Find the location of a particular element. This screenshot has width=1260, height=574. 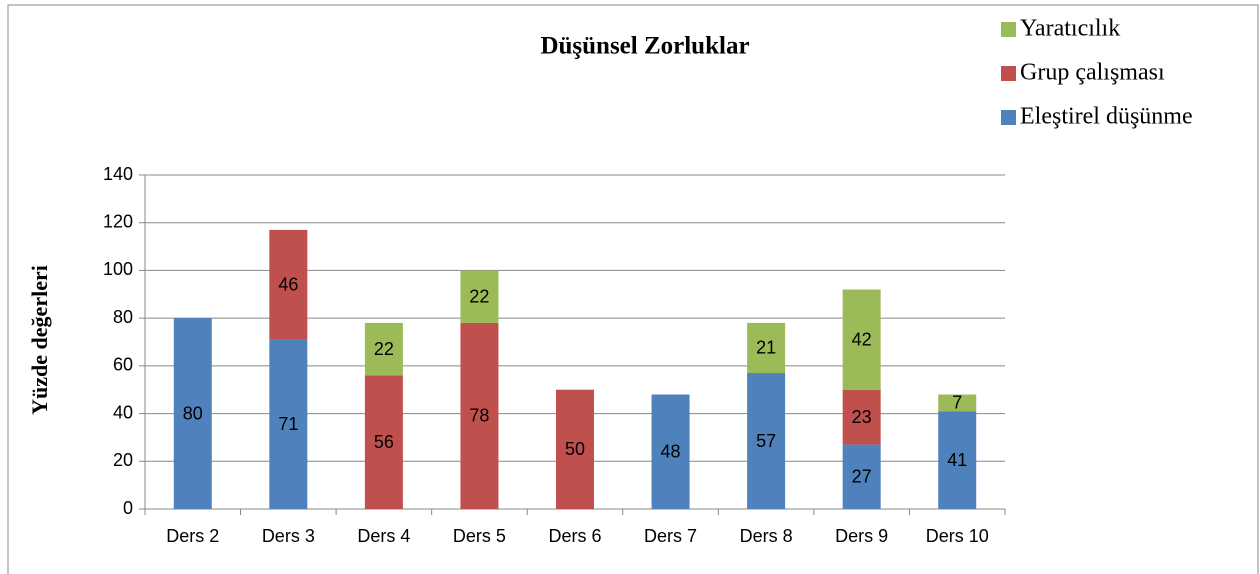

legend-label: Grup çalışması is located at coordinates (1092, 73).